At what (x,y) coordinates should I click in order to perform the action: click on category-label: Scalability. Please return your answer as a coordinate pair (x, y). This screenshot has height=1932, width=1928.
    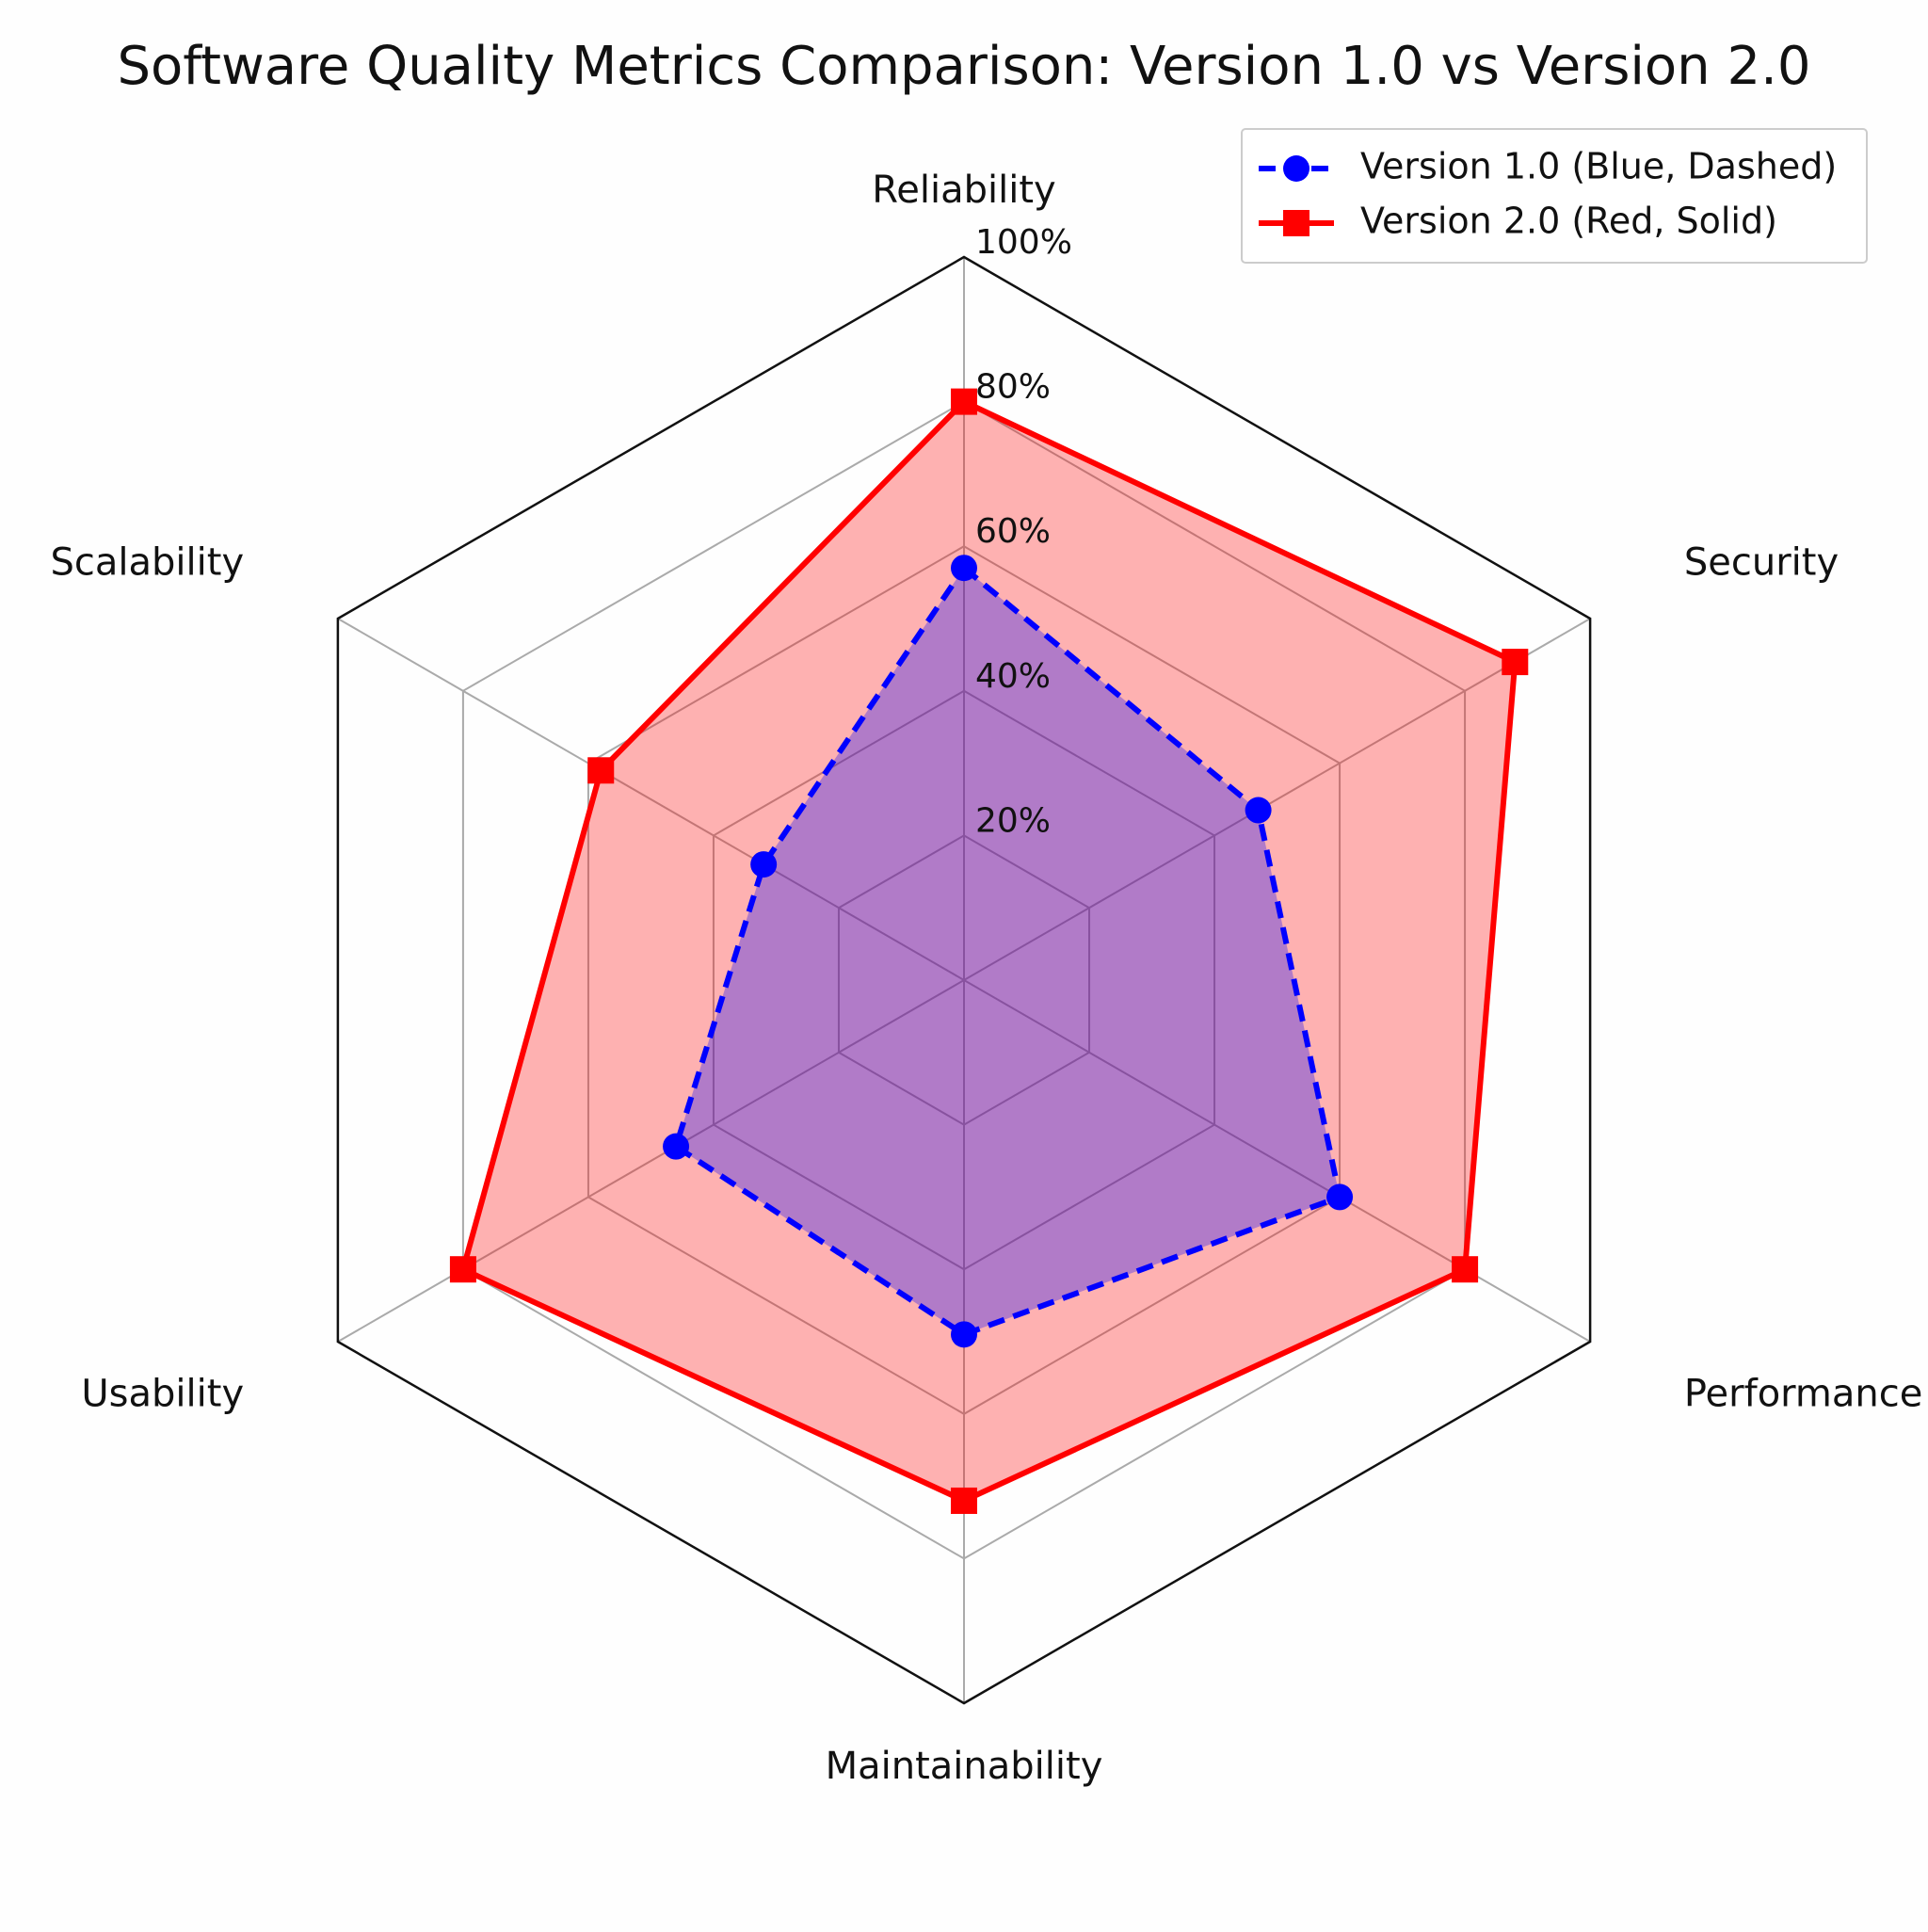
    Looking at the image, I should click on (148, 562).